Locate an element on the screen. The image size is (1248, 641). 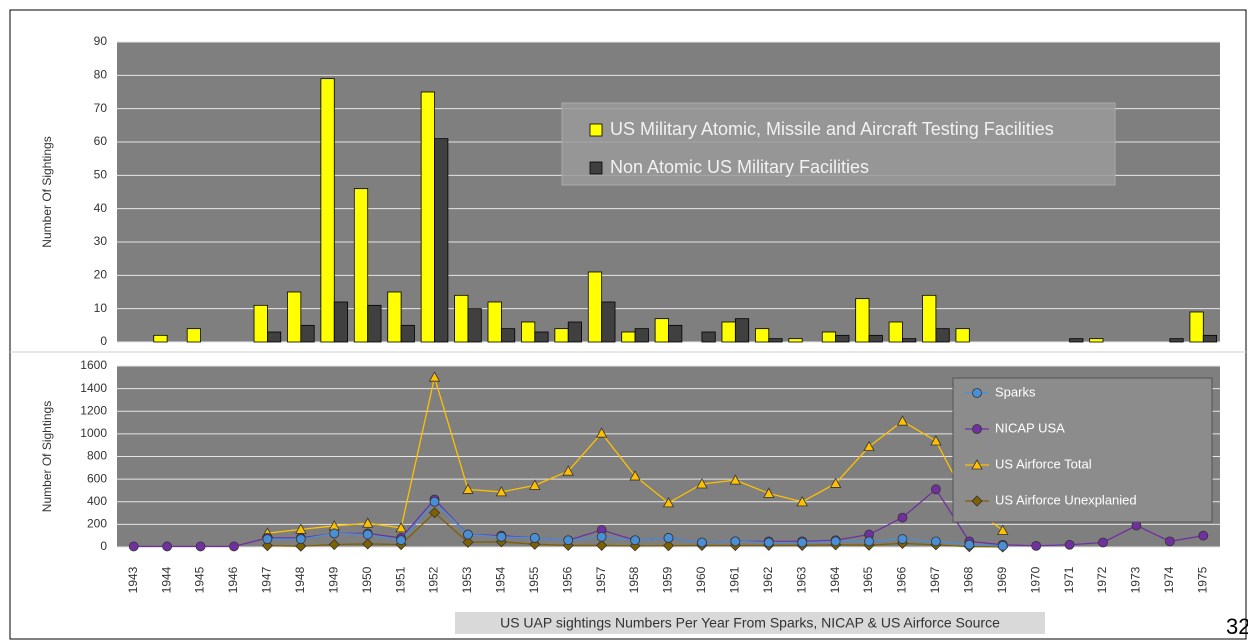
page-number: 32 is located at coordinates (1237, 626).